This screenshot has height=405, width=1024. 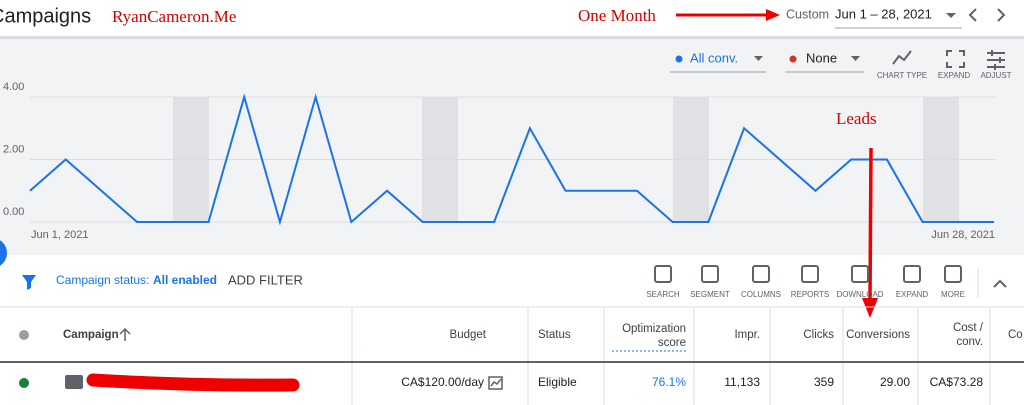 What do you see at coordinates (793, 59) in the screenshot?
I see `metric-dot` at bounding box center [793, 59].